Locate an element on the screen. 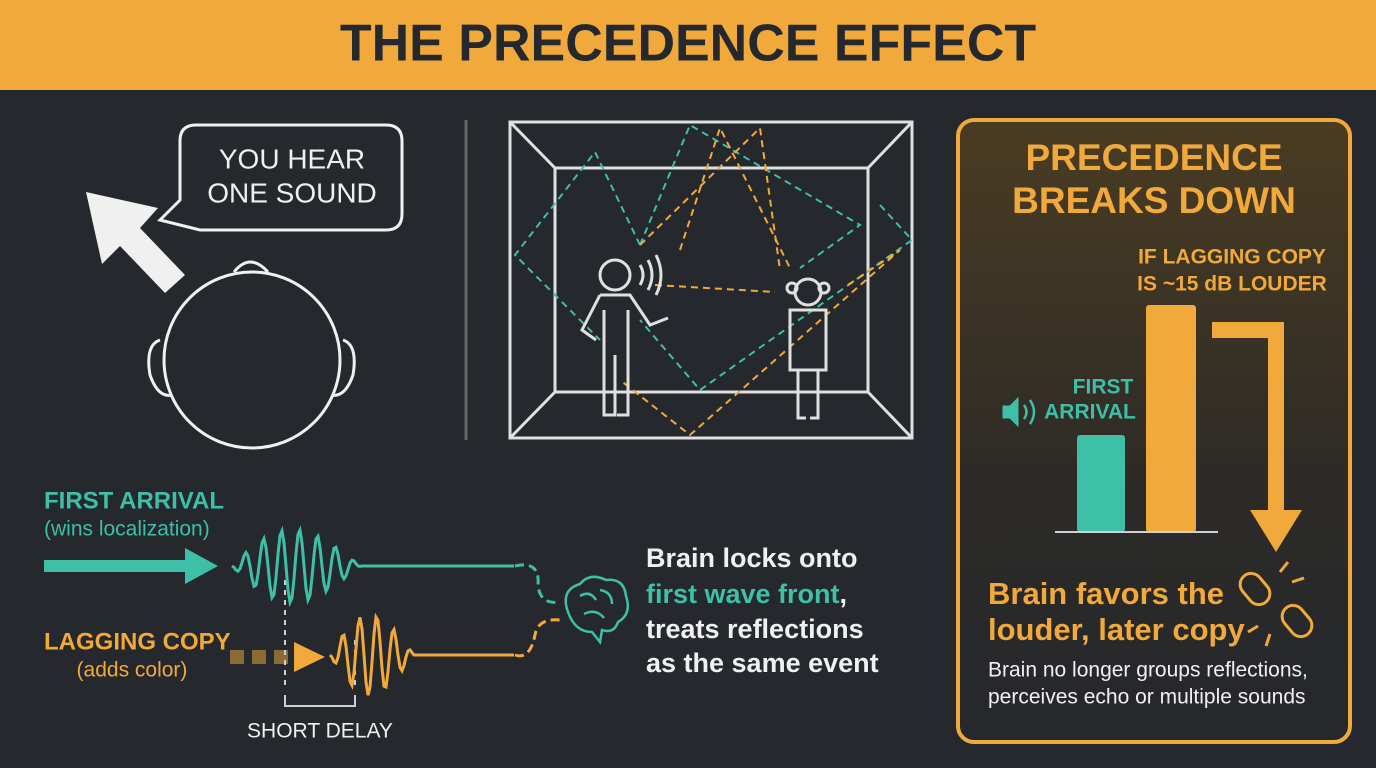  detail: Brain no longer groups reflections, is located at coordinates (1148, 670).